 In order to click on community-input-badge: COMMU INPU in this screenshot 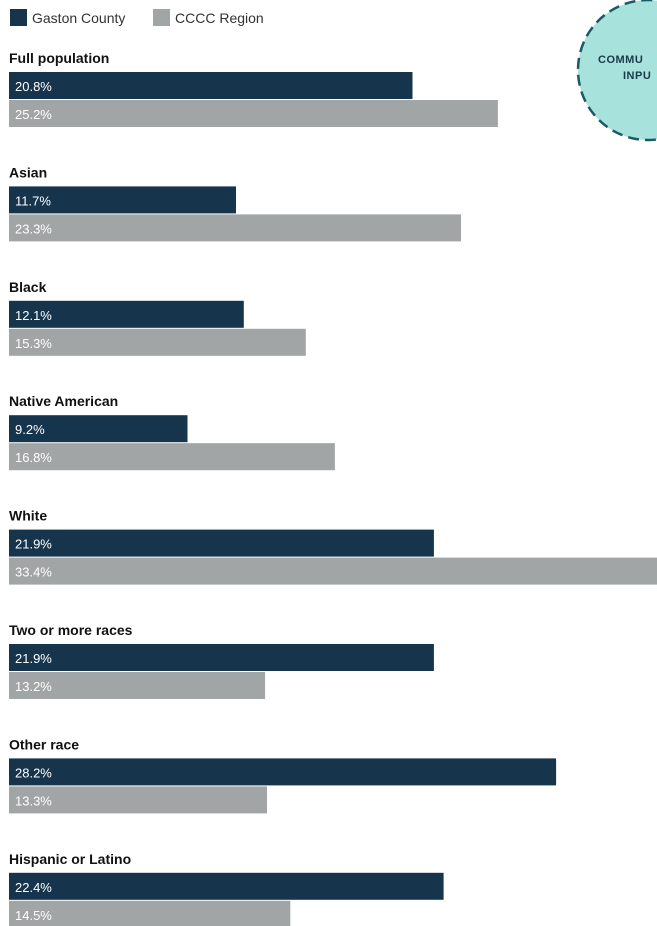, I will do `click(616, 71)`.